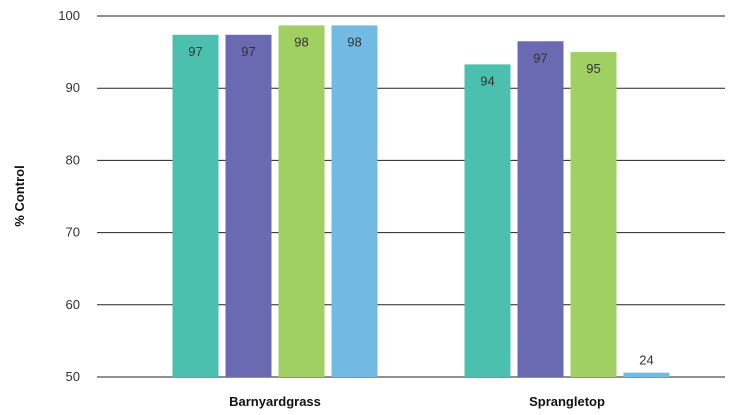 This screenshot has height=415, width=743. Describe the element at coordinates (417, 401) in the screenshot. I see `x-axis-categories: Barnyardgrass Sprangletop` at that location.